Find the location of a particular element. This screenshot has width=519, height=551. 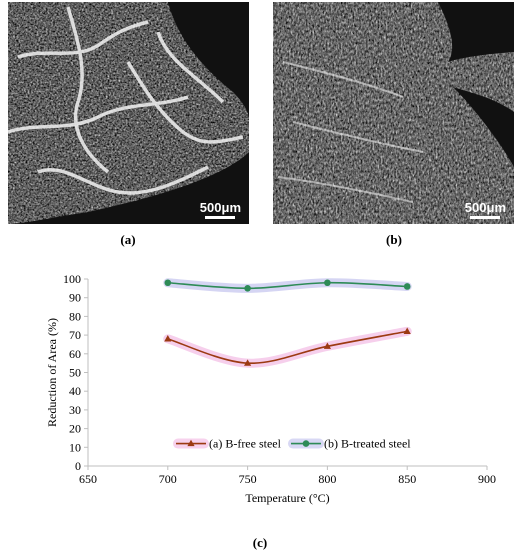

panel-label-c: (c) is located at coordinates (260, 542).